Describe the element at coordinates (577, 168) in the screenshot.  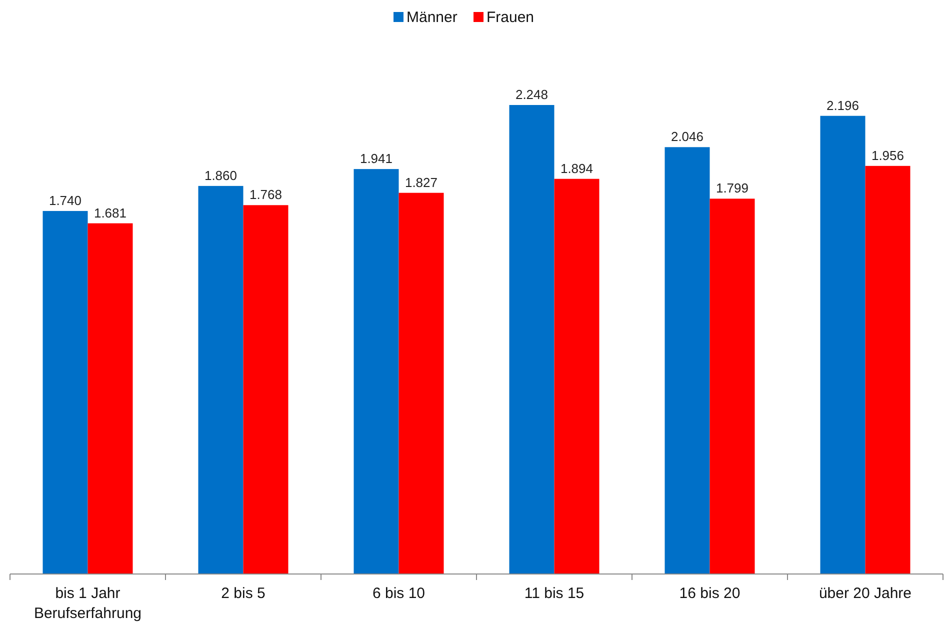
I see `data-label: 1.894` at that location.